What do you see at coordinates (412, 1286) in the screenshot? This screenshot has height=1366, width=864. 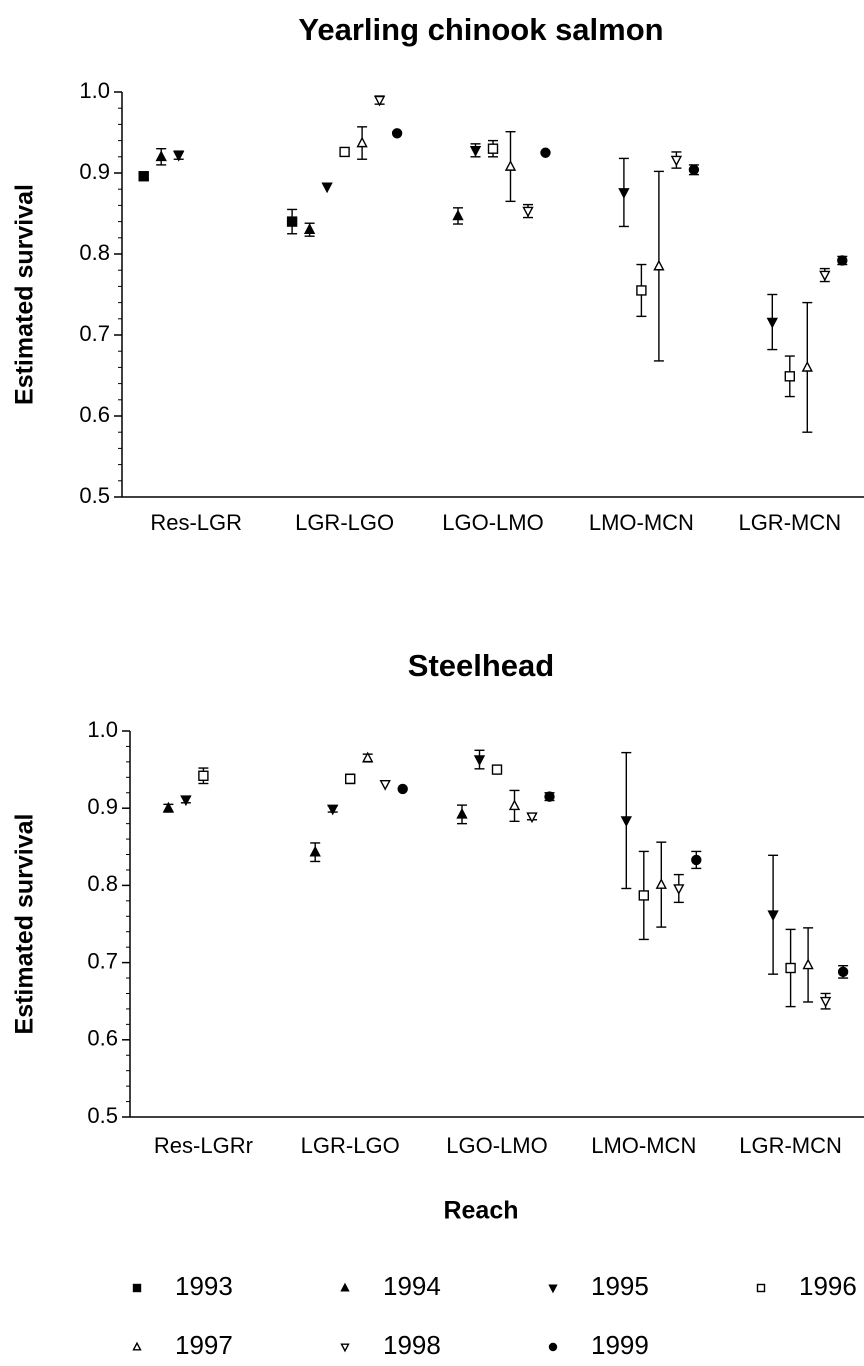 I see `legend-label: 1994` at bounding box center [412, 1286].